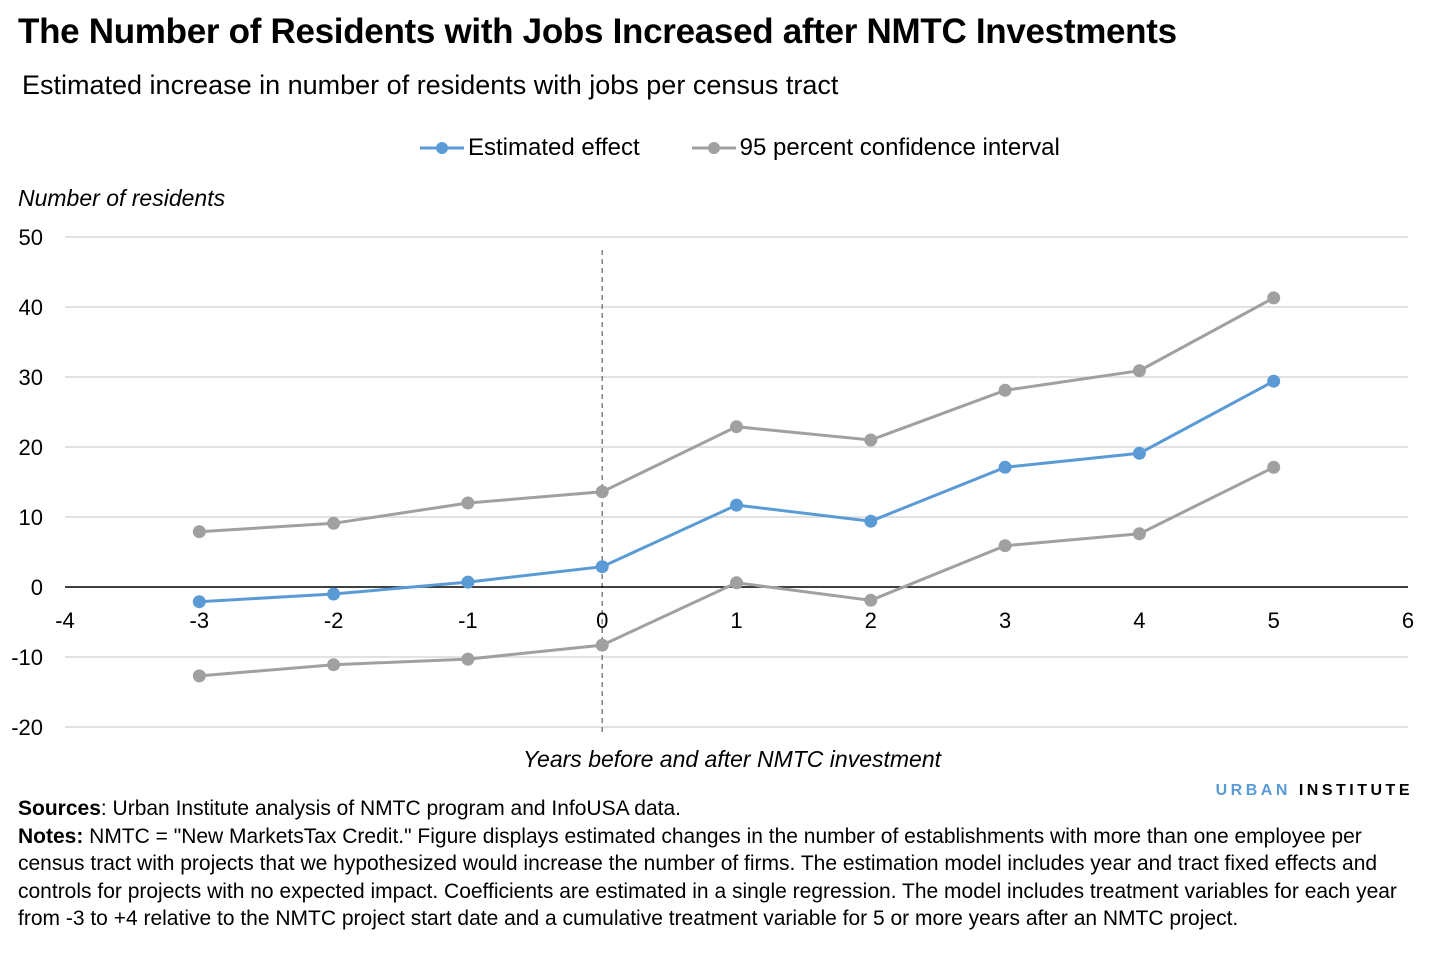 Image resolution: width=1429 pixels, height=966 pixels. I want to click on y-tick-label: 10, so click(31, 517).